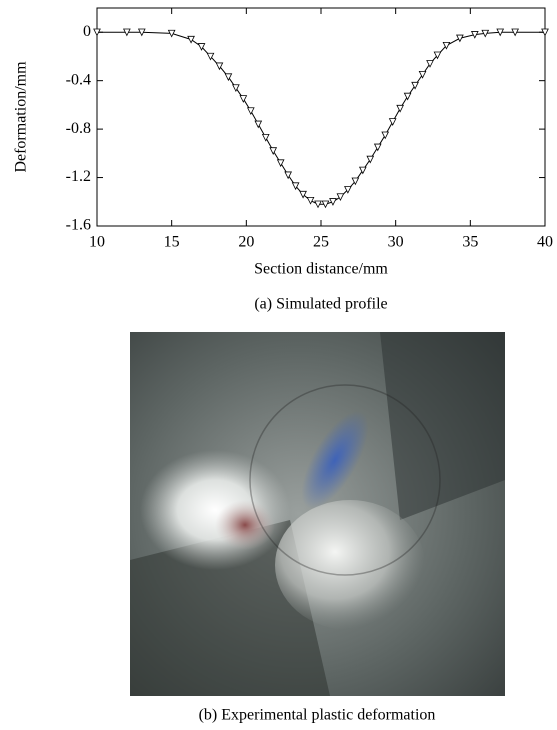 This screenshot has height=730, width=557. I want to click on photo-caption: (b) Experimental plastic deformation, so click(317, 715).